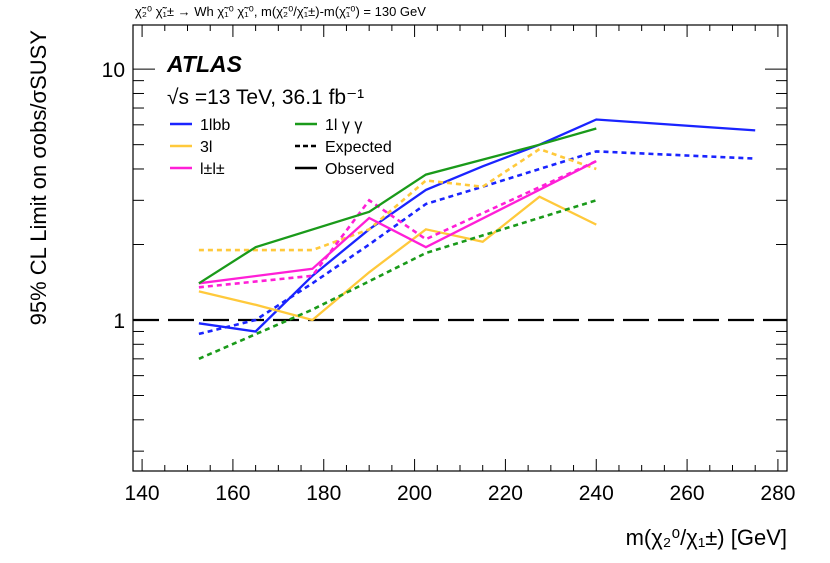 Image resolution: width=830 pixels, height=563 pixels. I want to click on y-axis-label: 95% CL Limit on σobs/σSUSY, so click(38, 178).